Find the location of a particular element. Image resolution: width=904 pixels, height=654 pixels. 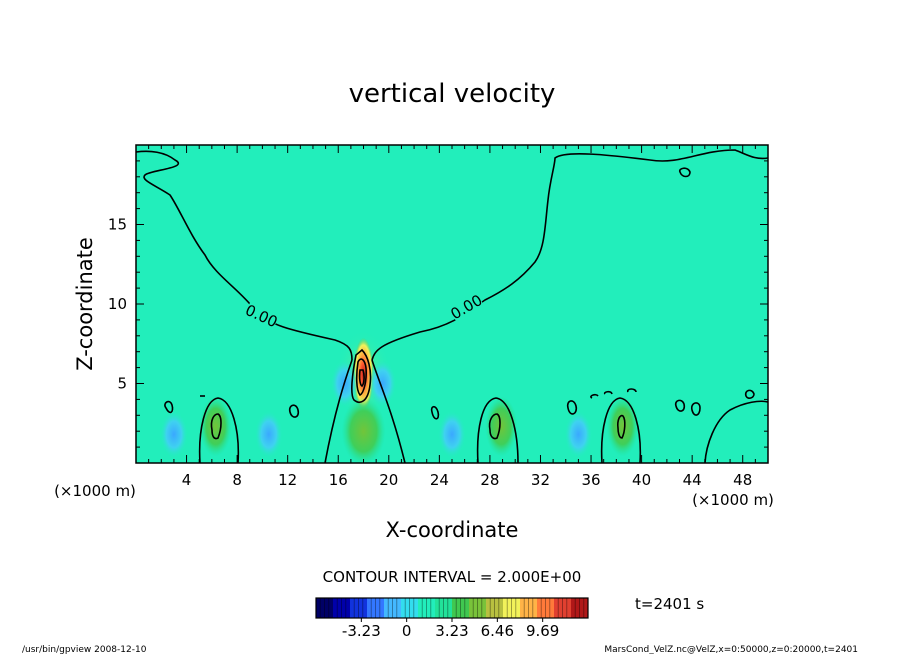

contour-interval-label: CONTOUR INTERVAL = 2.000E+00 is located at coordinates (452, 577).